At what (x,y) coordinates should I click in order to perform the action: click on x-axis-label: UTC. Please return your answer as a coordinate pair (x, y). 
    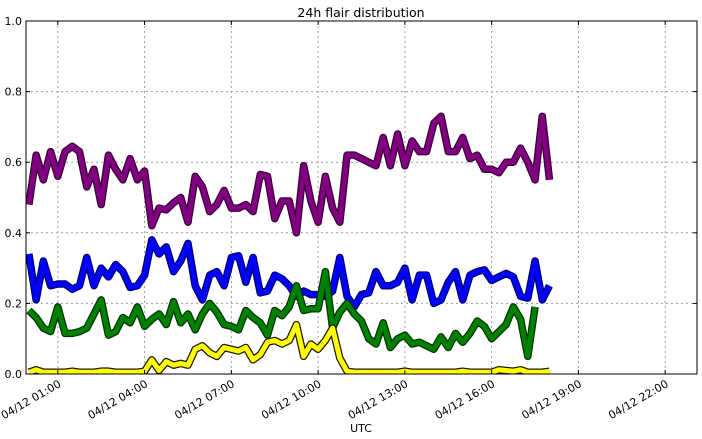
    Looking at the image, I should click on (361, 428).